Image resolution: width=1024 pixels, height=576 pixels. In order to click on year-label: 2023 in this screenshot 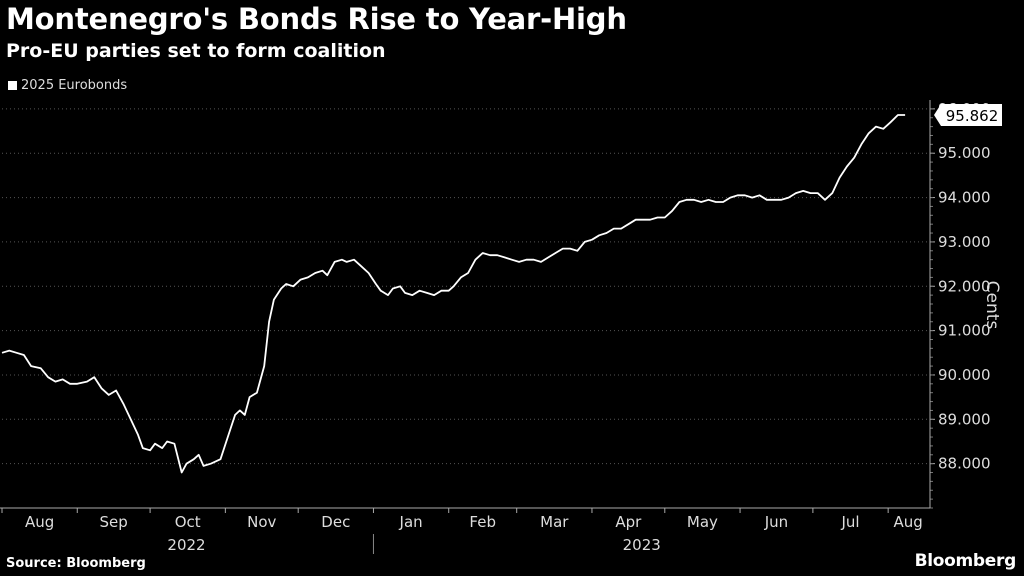, I will do `click(642, 545)`.